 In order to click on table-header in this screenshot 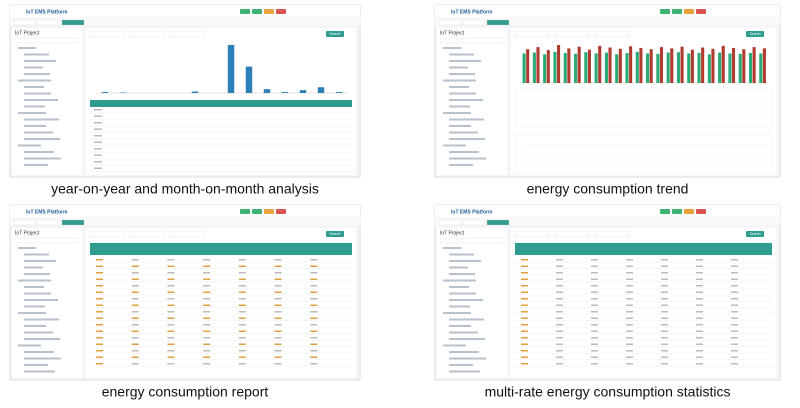, I will do `click(643, 249)`.